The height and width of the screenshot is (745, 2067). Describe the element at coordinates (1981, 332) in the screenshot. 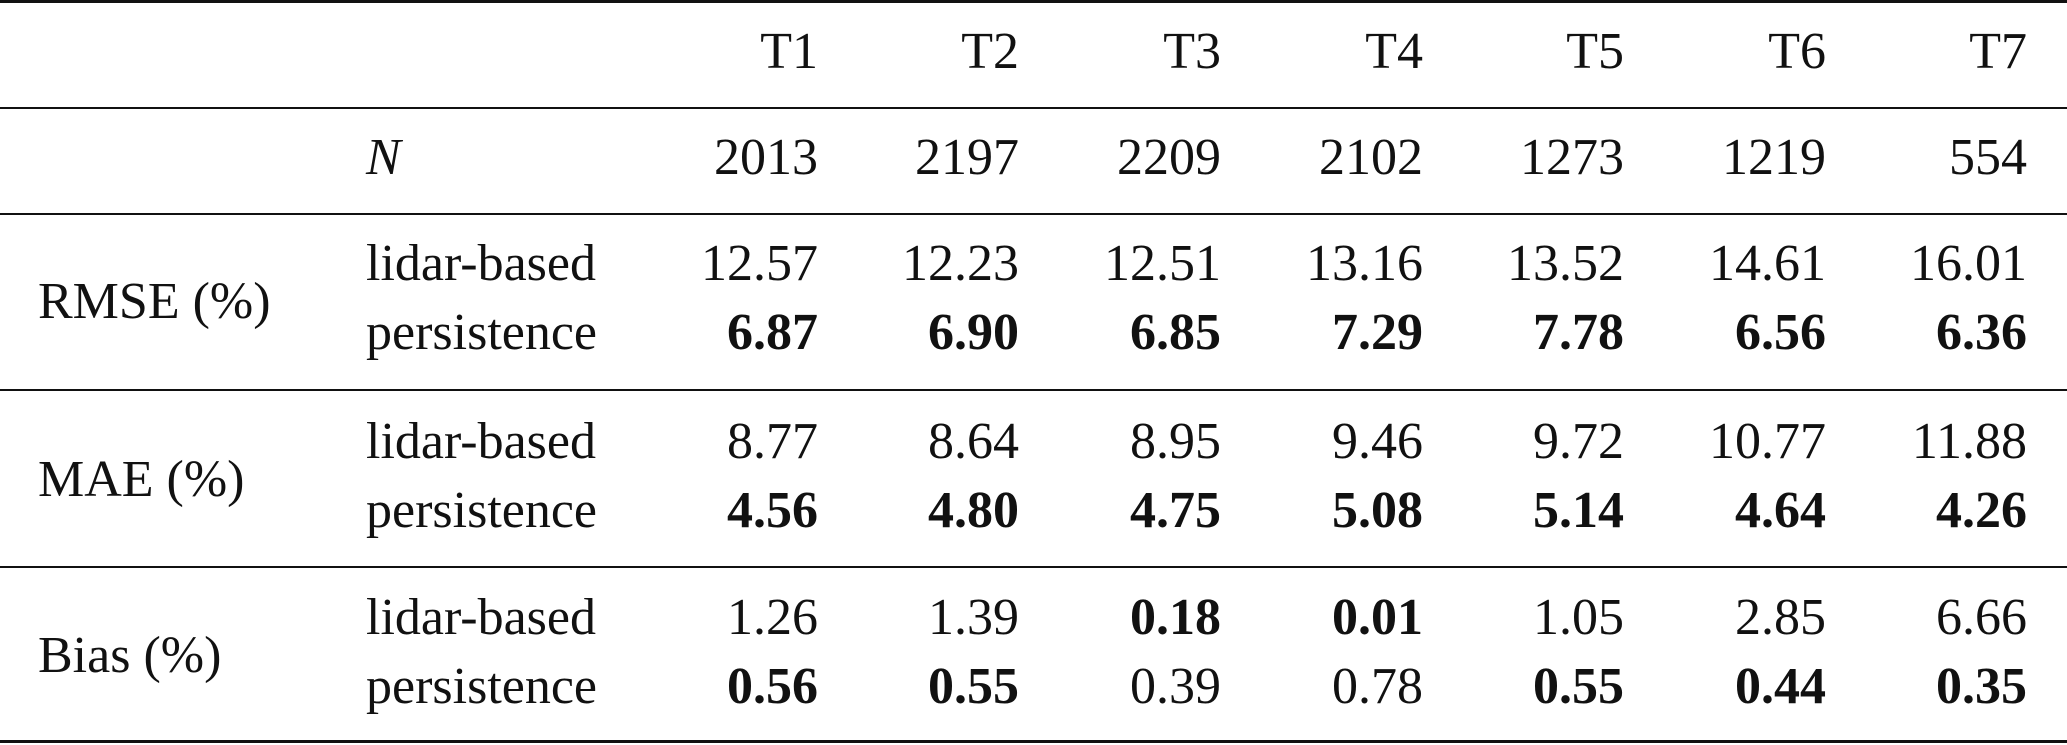

I see `value-cell: 6.36` at that location.